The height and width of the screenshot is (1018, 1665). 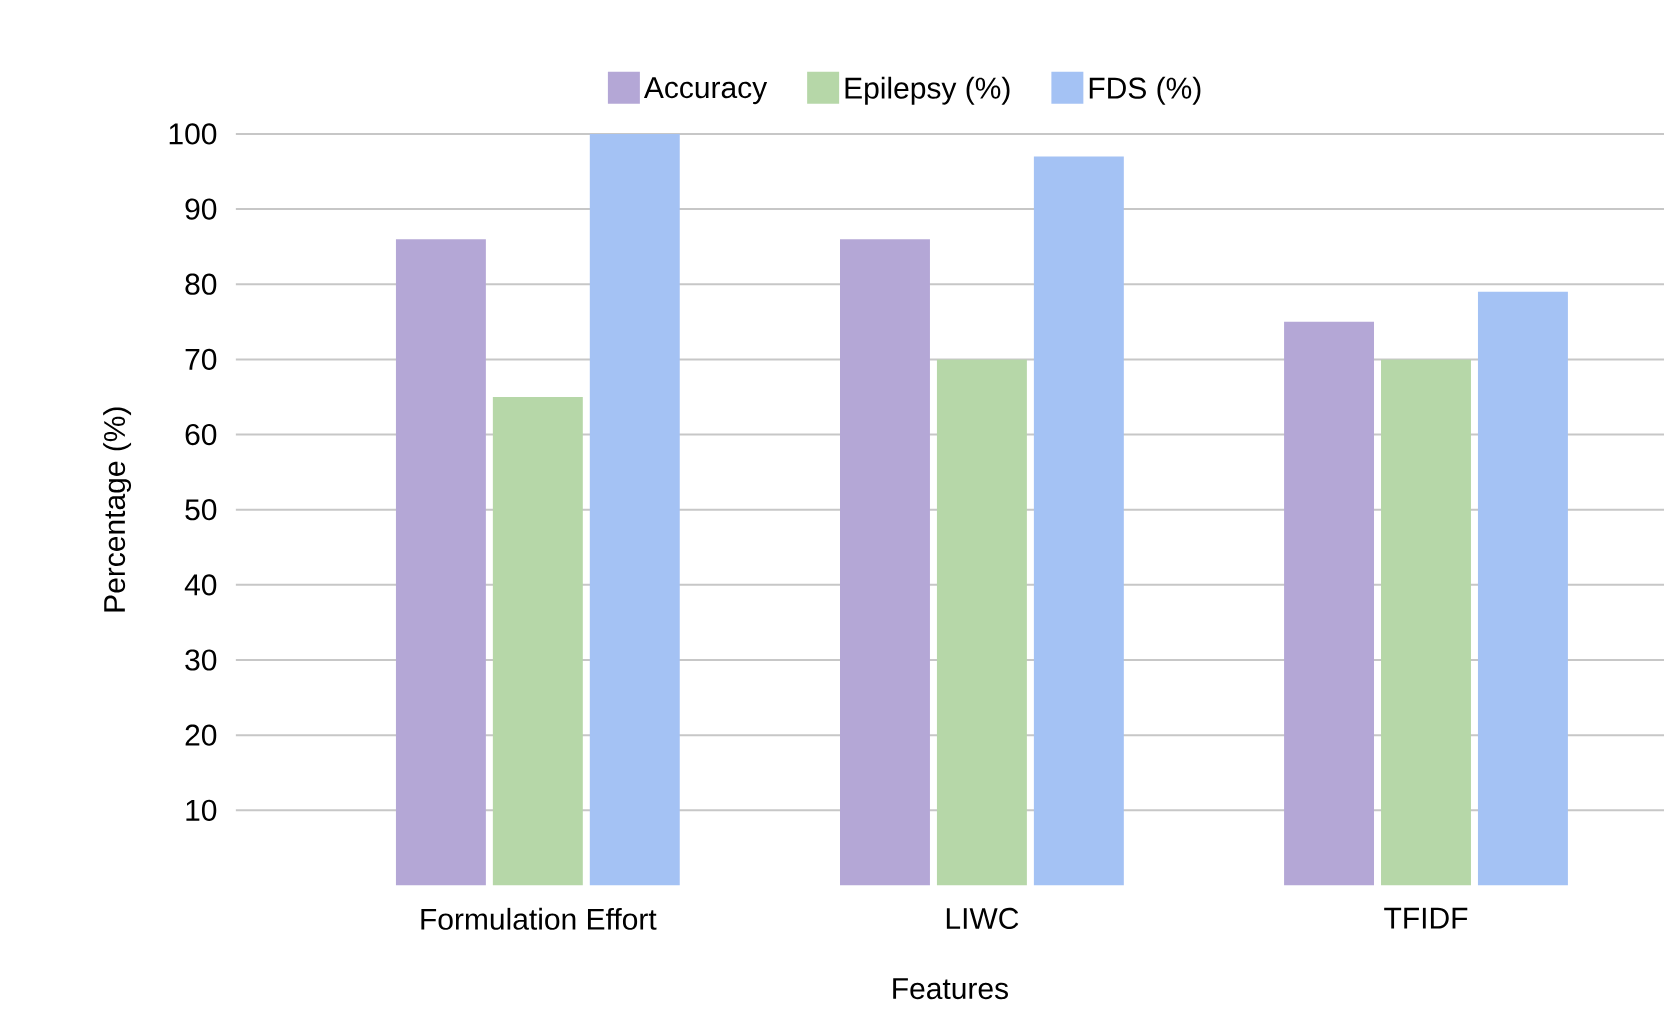 I want to click on y-tick-label: 20, so click(x=201, y=735).